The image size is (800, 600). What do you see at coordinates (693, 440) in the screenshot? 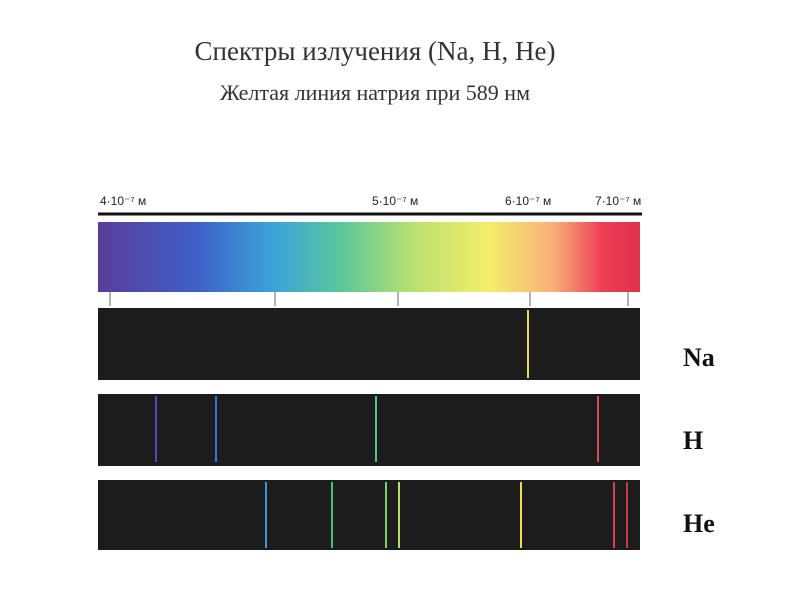
I see `element-label: H` at bounding box center [693, 440].